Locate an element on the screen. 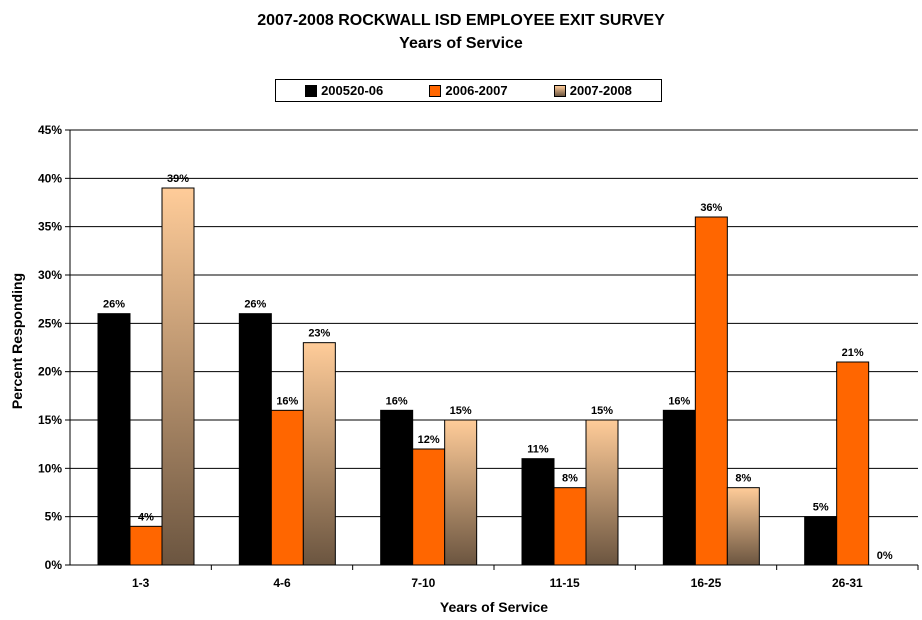  data-label: 23% is located at coordinates (319, 334).